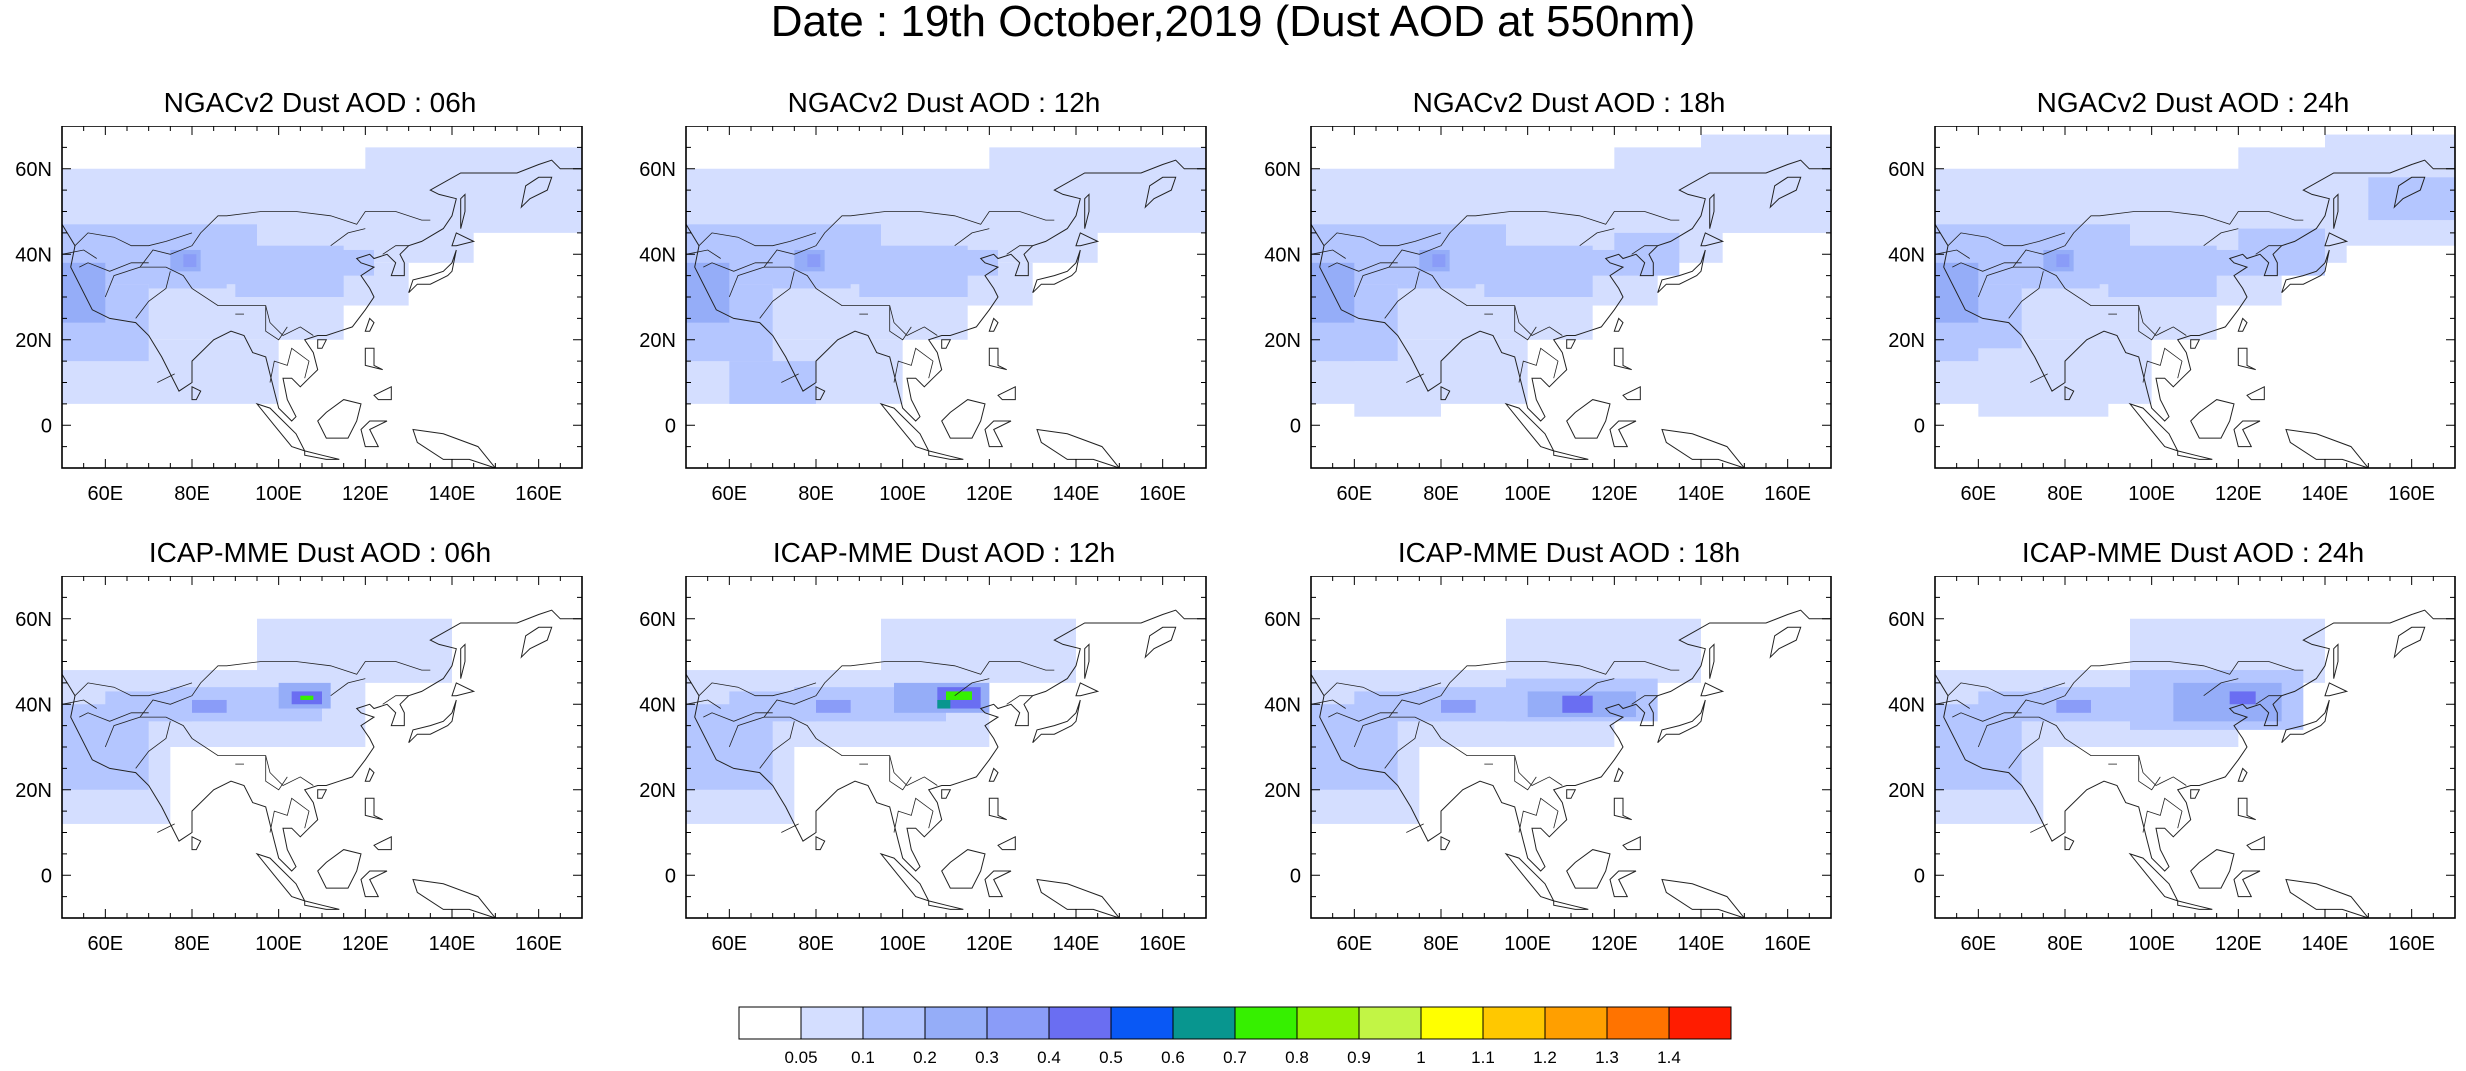  I want to click on lat-tick-label: 40N, so click(33, 705).